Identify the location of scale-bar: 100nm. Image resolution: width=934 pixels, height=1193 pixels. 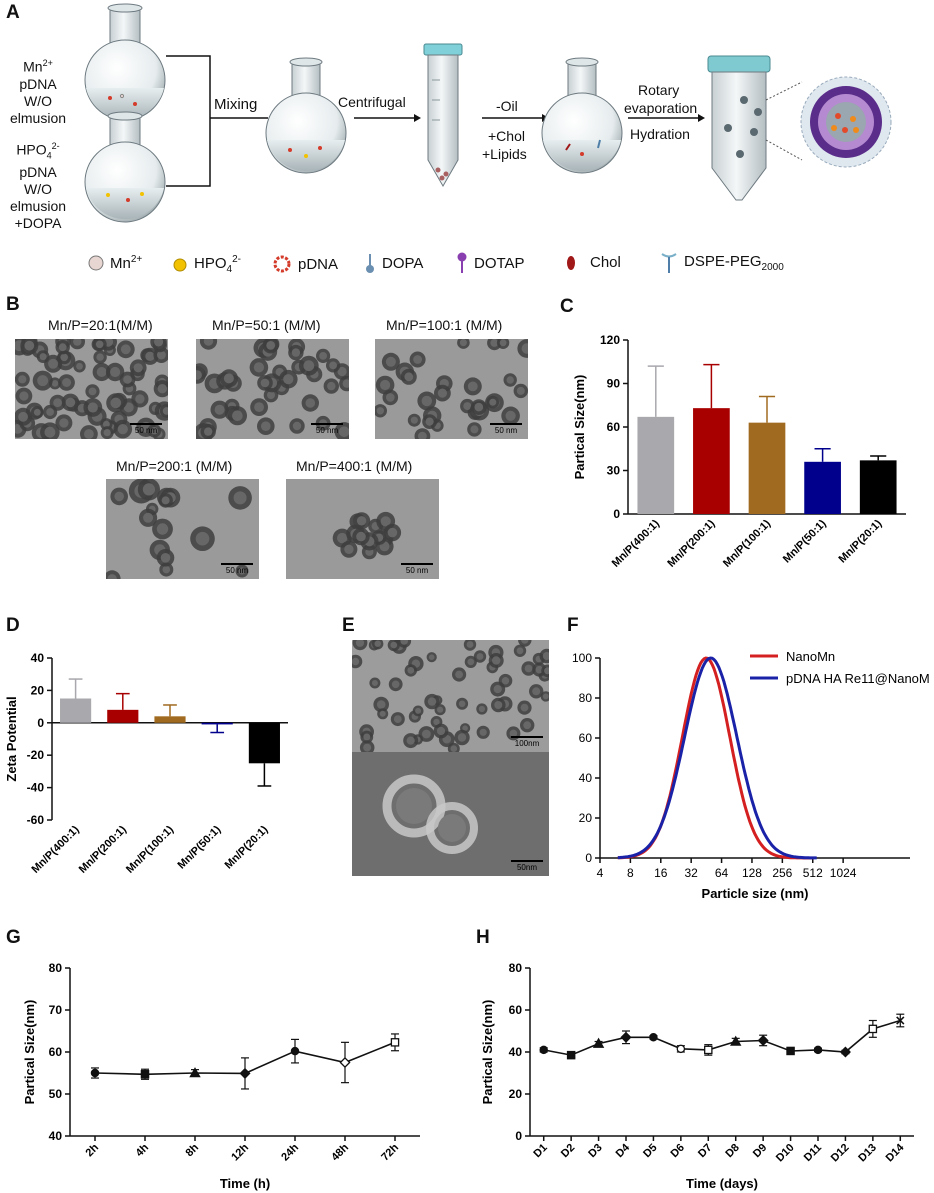
(527, 742).